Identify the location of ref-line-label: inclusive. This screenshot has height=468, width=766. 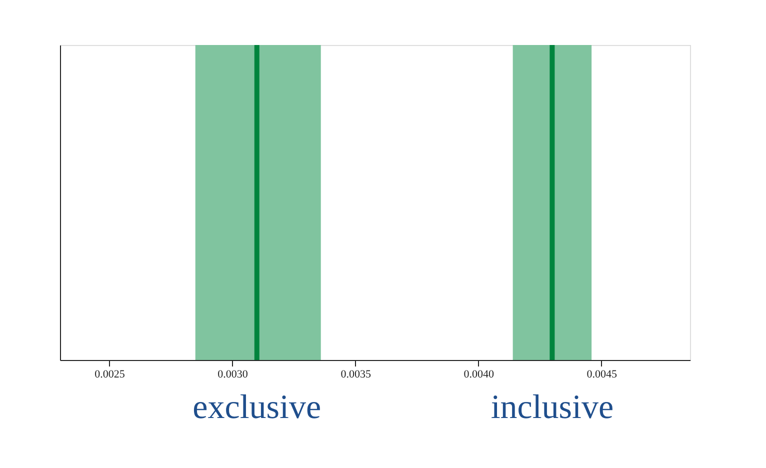
(552, 407).